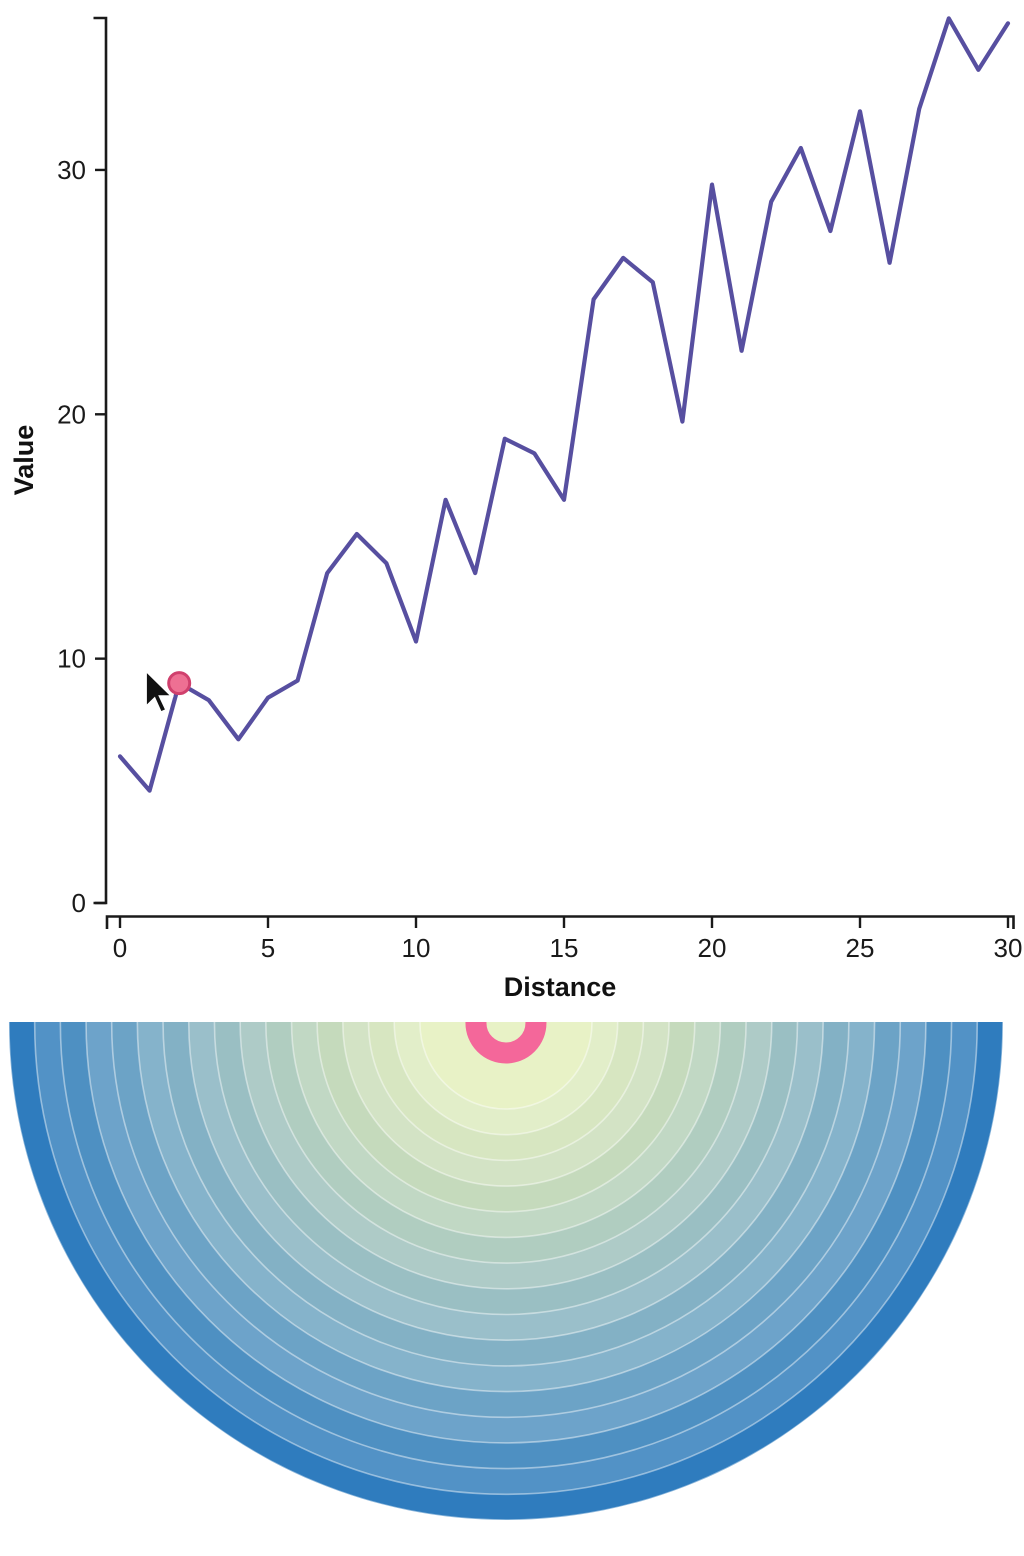 The height and width of the screenshot is (1556, 1024). I want to click on x-axis: 0 5 10 15 20 25 30 Distance, so click(564, 958).